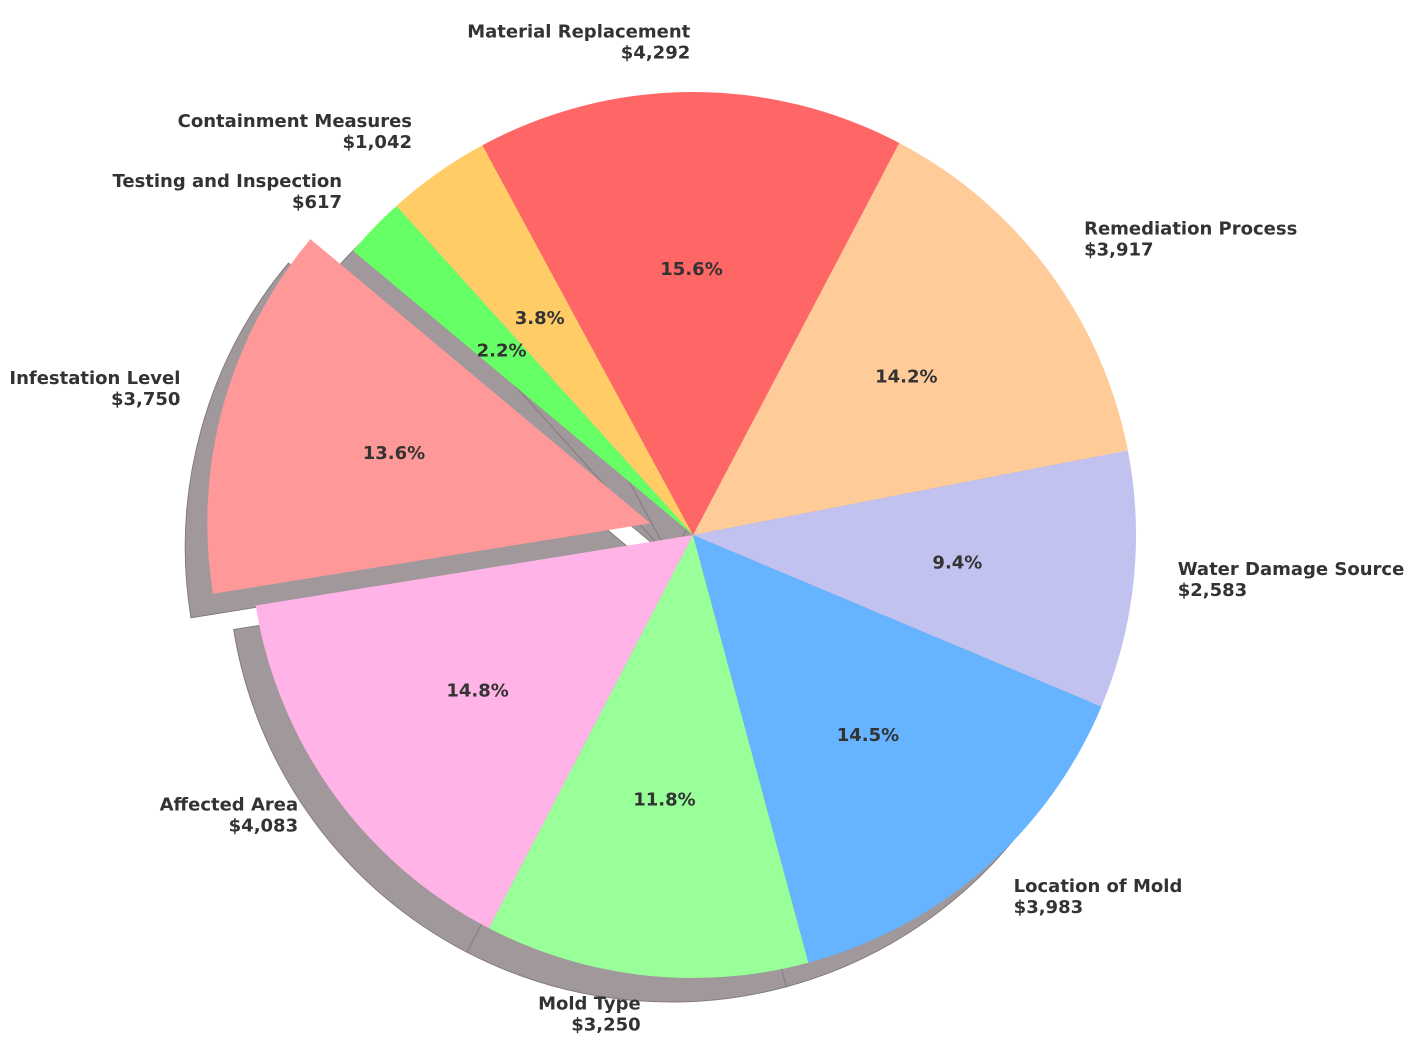 Image resolution: width=1416 pixels, height=1044 pixels. I want to click on slice-label: Material Replacement $4,292, so click(578, 43).